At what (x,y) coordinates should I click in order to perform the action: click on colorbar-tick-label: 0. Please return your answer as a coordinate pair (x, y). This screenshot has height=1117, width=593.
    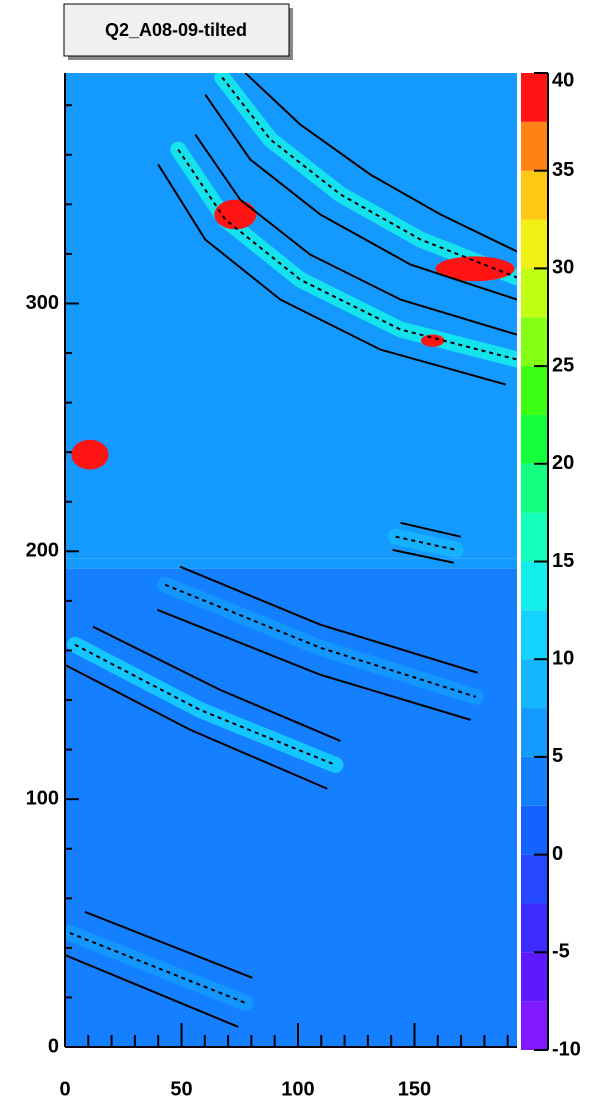
    Looking at the image, I should click on (557, 854).